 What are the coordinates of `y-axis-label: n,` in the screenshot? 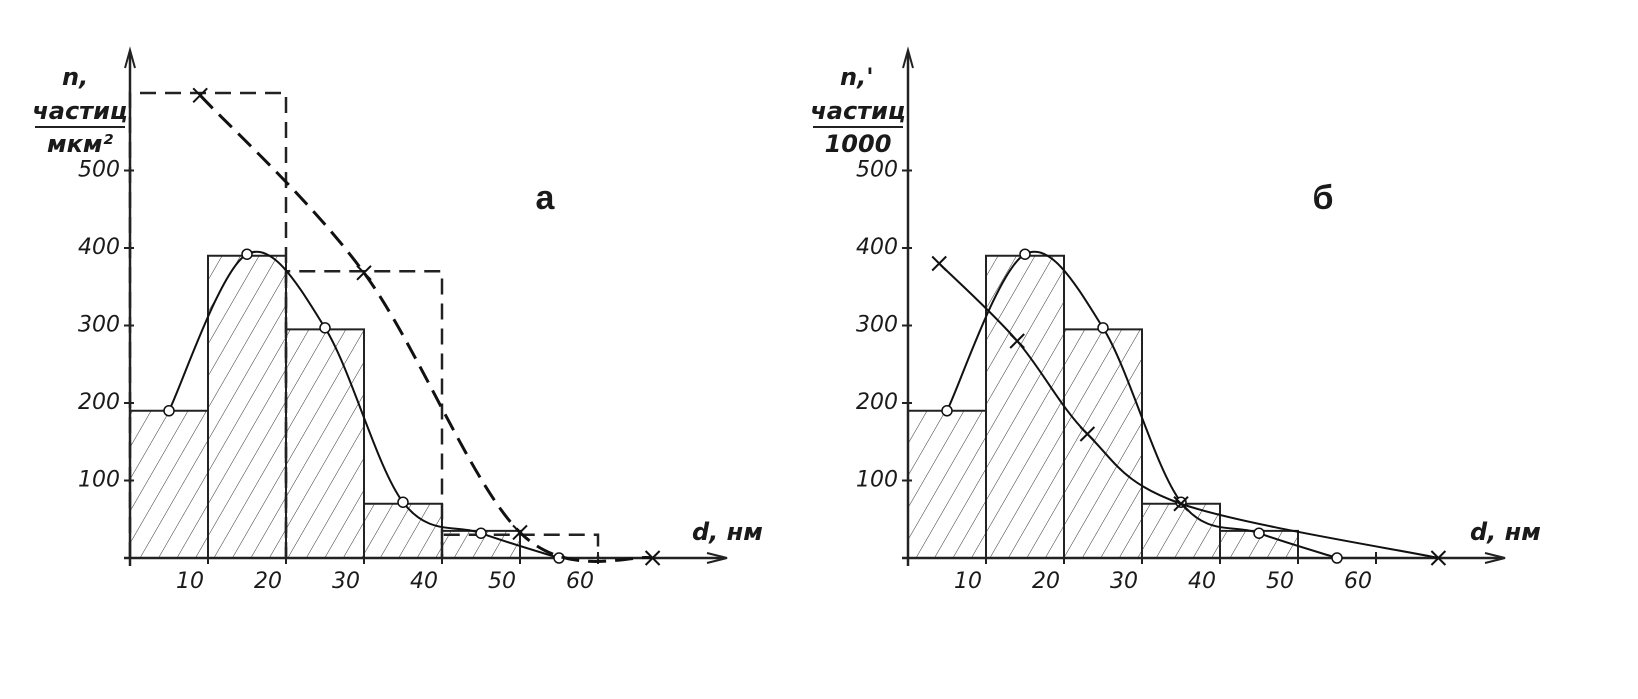 It's located at (75, 77).